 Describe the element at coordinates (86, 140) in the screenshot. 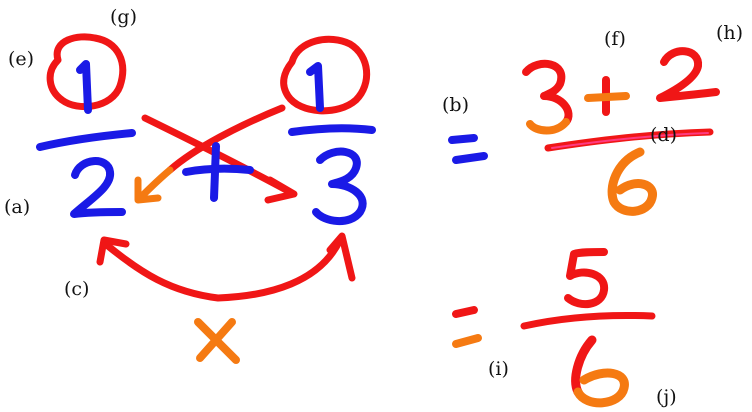

I see `left-fraction-bar` at that location.